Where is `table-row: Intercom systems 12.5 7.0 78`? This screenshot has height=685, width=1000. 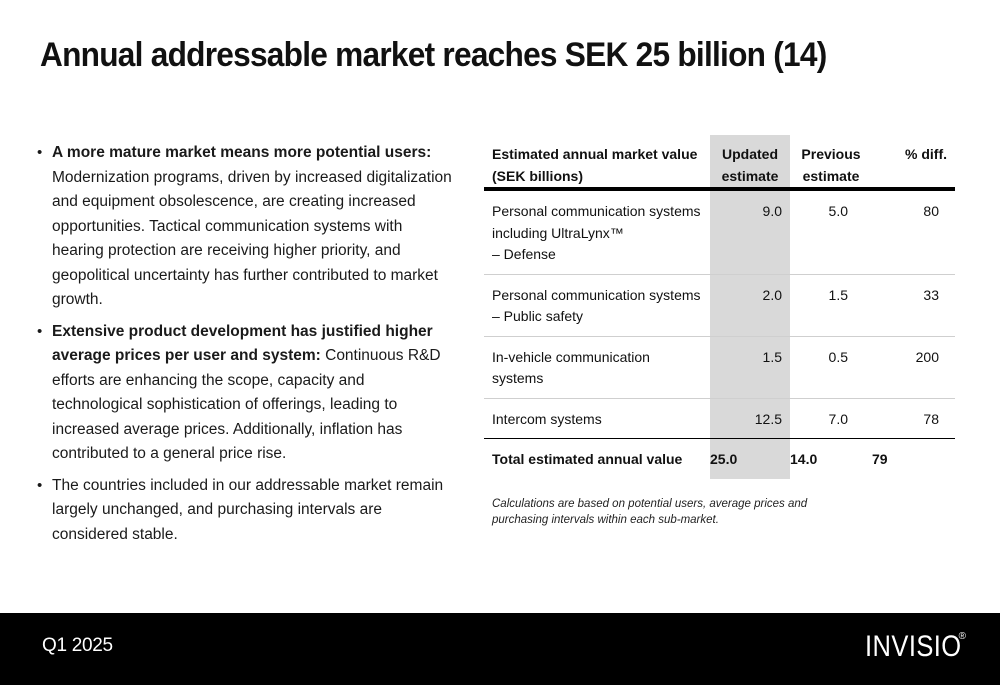 table-row: Intercom systems 12.5 7.0 78 is located at coordinates (719, 418).